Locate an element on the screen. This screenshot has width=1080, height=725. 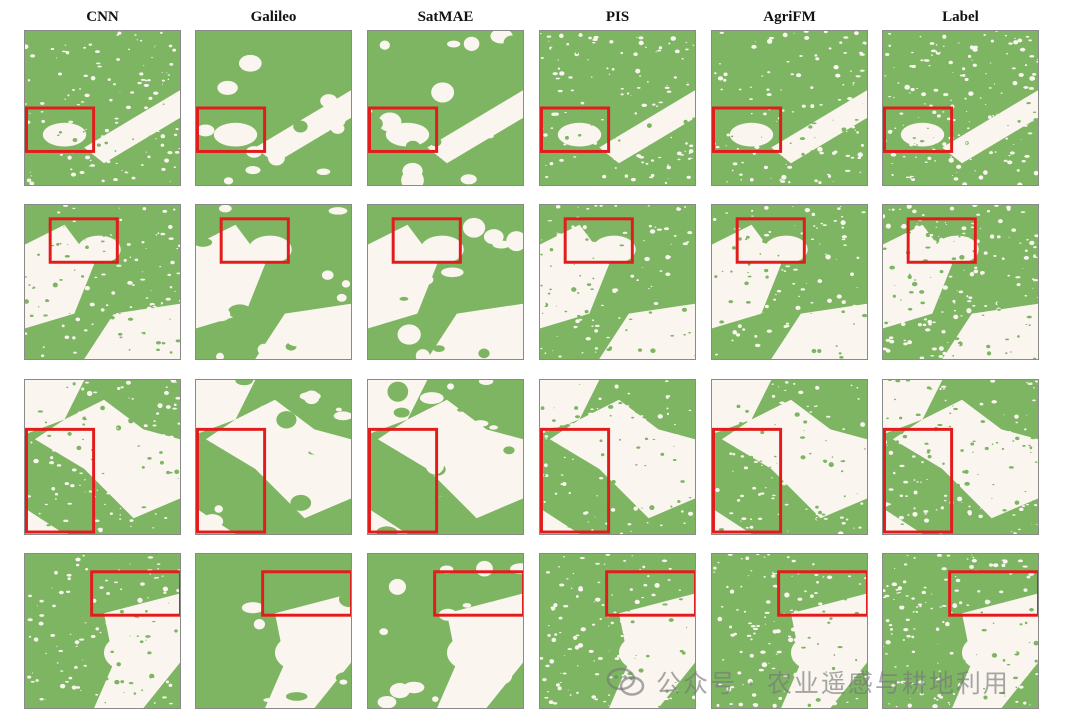
column-header-agrifm: AgriFM is located at coordinates (789, 17).